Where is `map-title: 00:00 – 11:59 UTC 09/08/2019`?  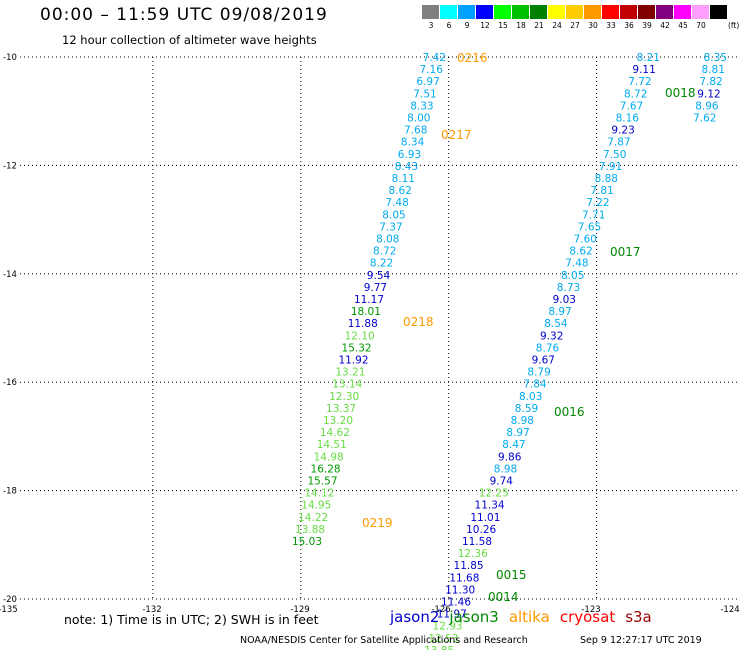
map-title: 00:00 – 11:59 UTC 09/08/2019 is located at coordinates (184, 15).